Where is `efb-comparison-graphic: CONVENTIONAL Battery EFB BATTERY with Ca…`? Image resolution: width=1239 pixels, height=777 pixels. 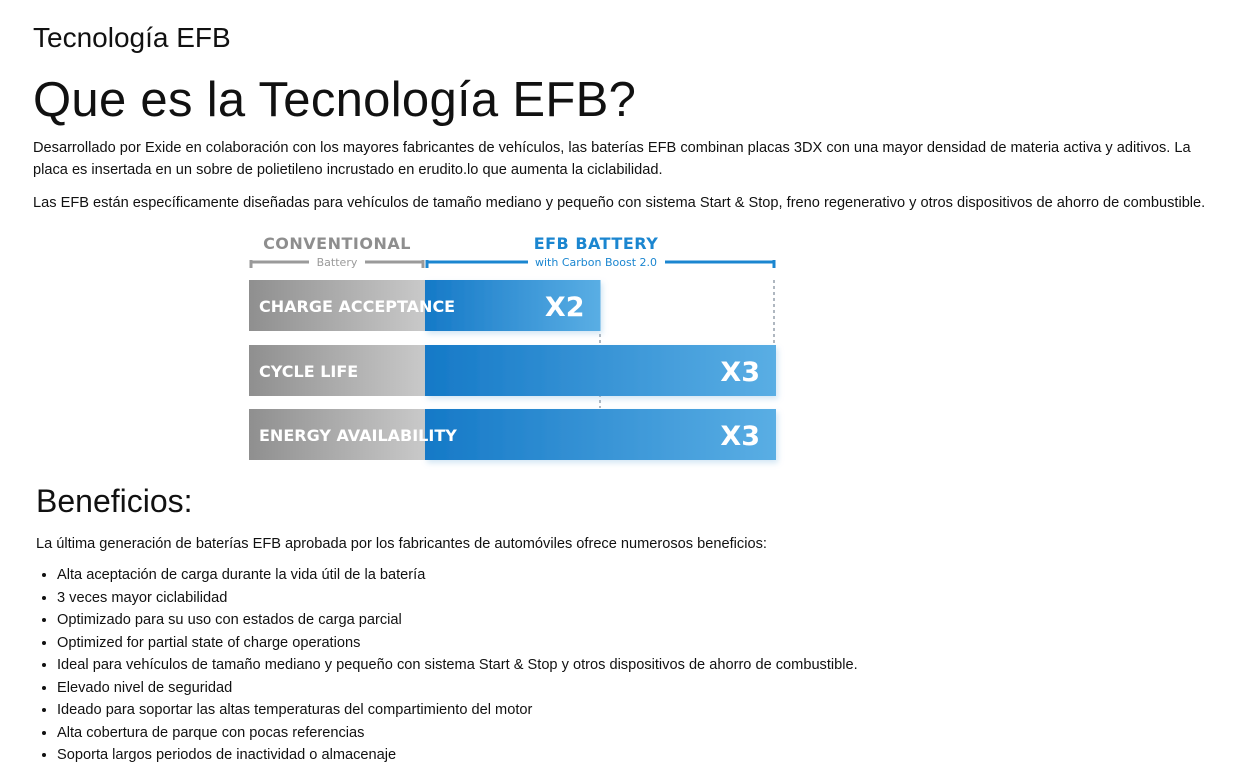
efb-comparison-graphic: CONVENTIONAL Battery EFB BATTERY with Ca… is located at coordinates (517, 350).